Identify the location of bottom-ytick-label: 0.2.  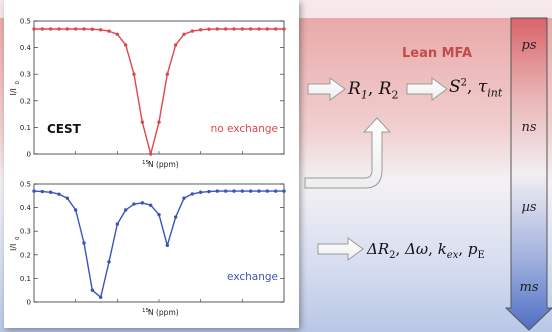
(25, 255).